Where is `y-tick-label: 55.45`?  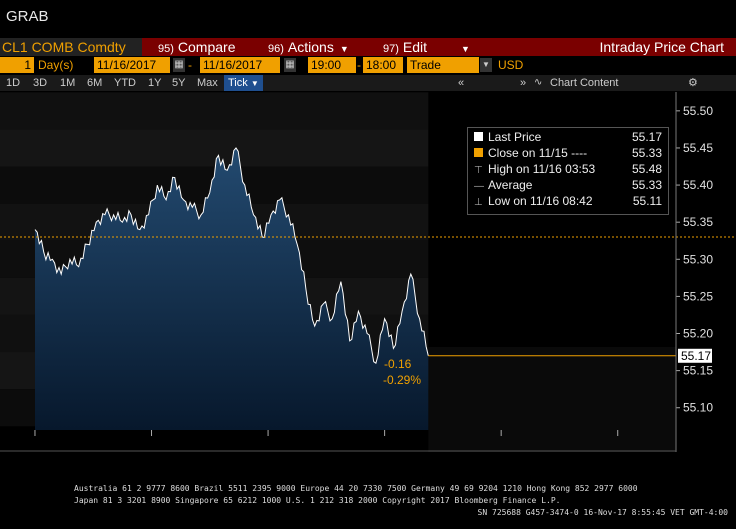 y-tick-label: 55.45 is located at coordinates (698, 148).